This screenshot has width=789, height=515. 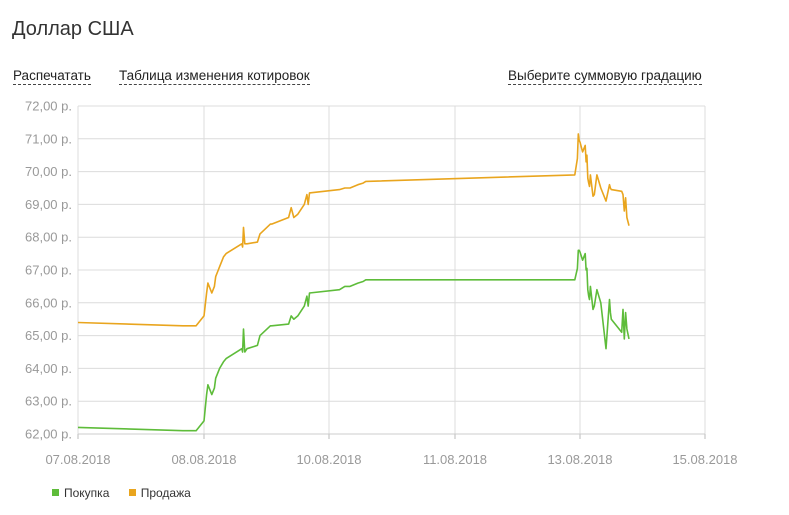 What do you see at coordinates (48, 434) in the screenshot?
I see `y-tick-label: 62,00 р.` at bounding box center [48, 434].